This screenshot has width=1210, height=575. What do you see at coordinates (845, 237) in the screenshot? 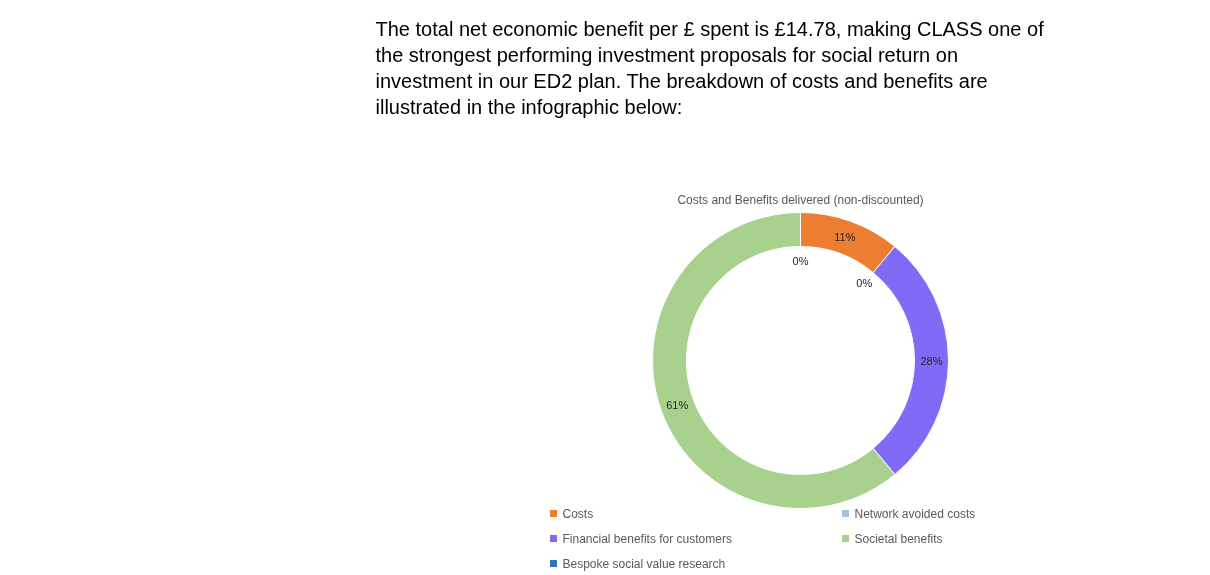
I see `data-label: 11%` at bounding box center [845, 237].